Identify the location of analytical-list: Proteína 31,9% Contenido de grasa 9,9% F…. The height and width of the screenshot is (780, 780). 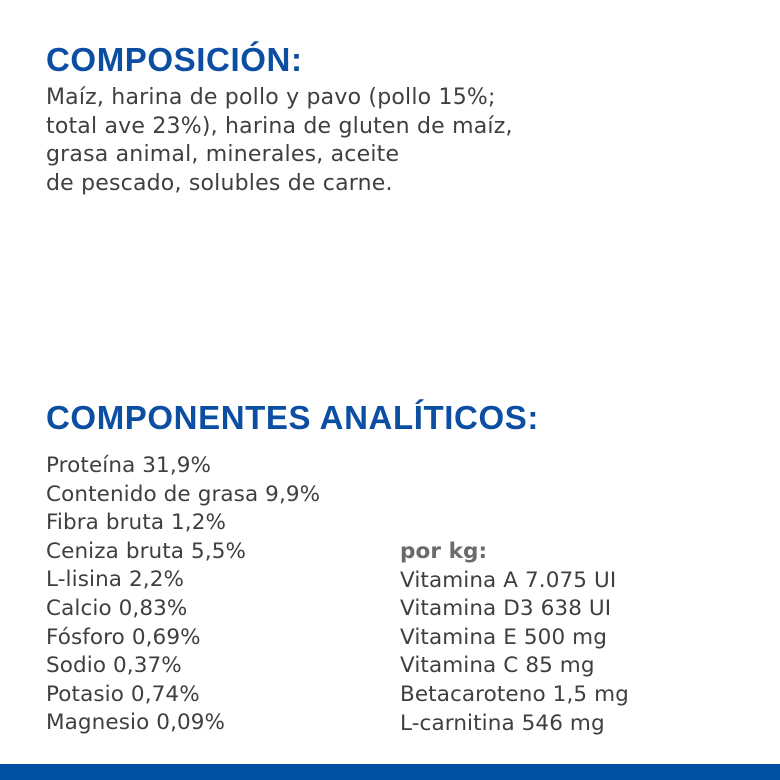
(183, 595).